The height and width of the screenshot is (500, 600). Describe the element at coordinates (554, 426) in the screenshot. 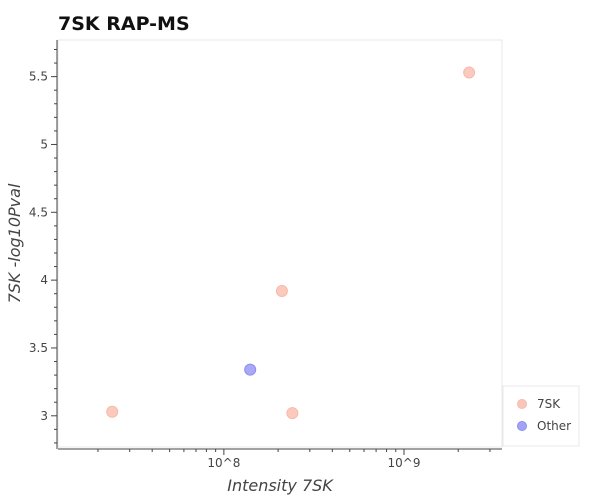

I see `legend-label: Other` at that location.